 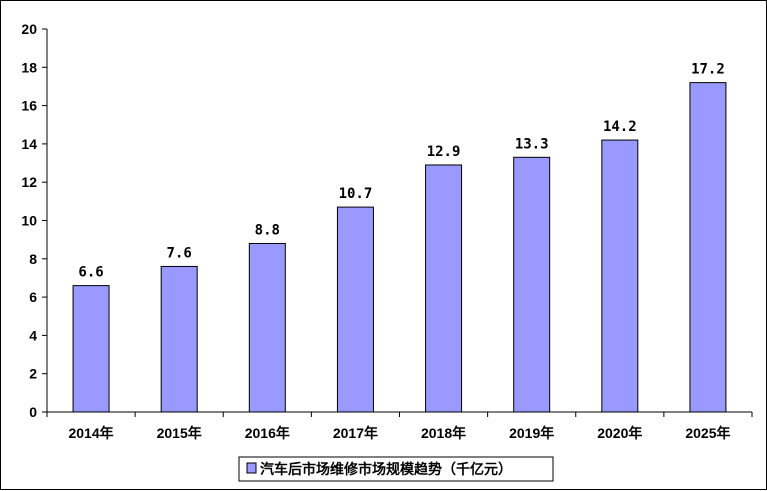 I want to click on y-tick-label: 20, so click(x=29, y=29).